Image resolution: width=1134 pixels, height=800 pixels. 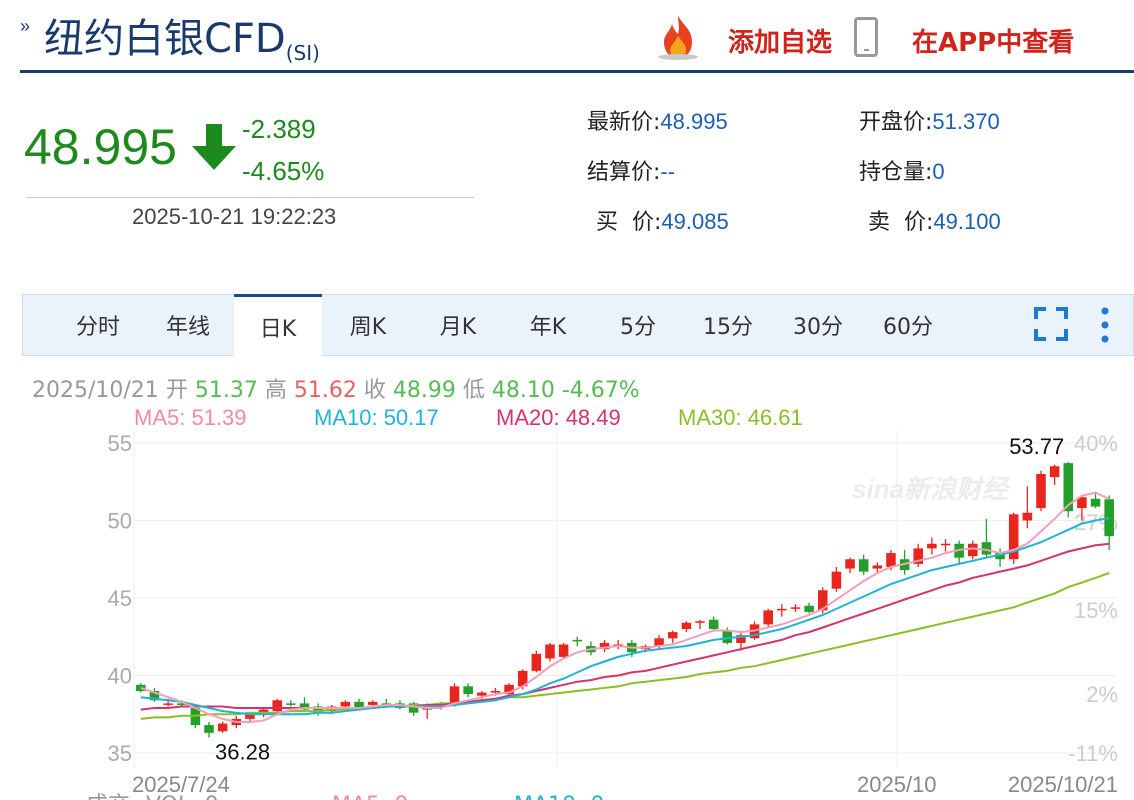 I want to click on volume-ma10: MA10: 0, so click(x=559, y=796).